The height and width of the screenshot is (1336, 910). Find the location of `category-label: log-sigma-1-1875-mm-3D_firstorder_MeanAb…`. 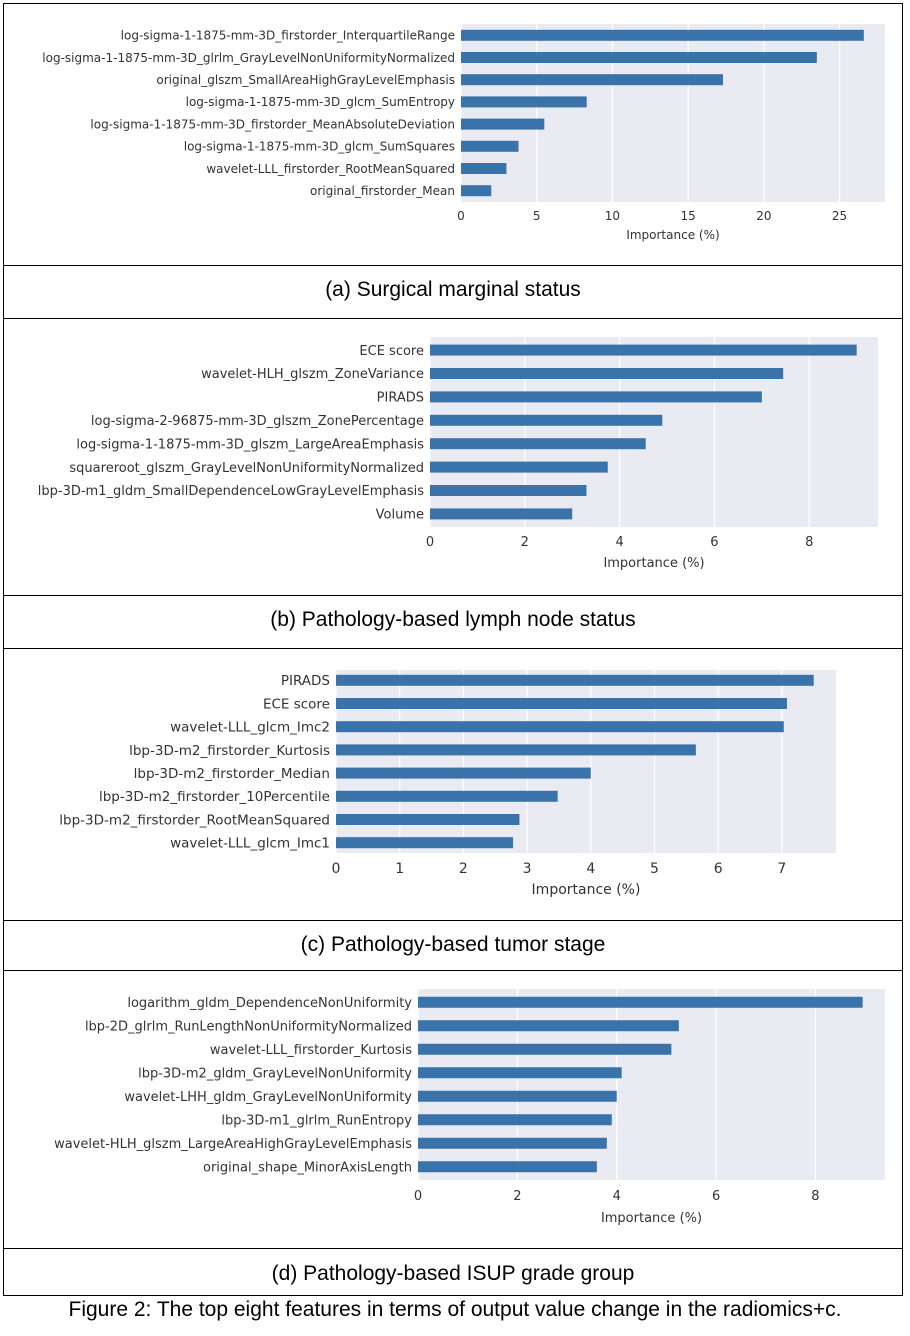

category-label: log-sigma-1-1875-mm-3D_firstorder_MeanAb… is located at coordinates (272, 124).